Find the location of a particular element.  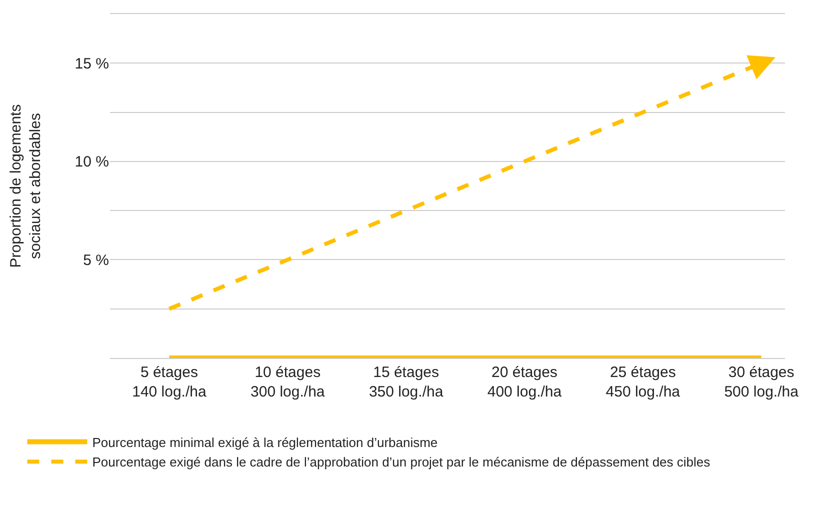

x-tick-label: 15 étages 350 log./ha is located at coordinates (406, 382).